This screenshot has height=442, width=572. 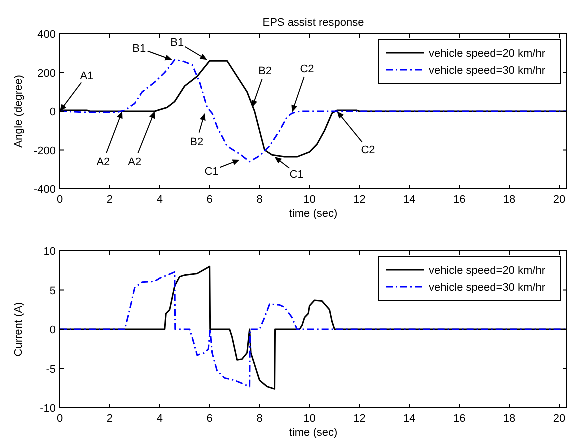 What do you see at coordinates (45, 190) in the screenshot?
I see `y-tick-label: -400` at bounding box center [45, 190].